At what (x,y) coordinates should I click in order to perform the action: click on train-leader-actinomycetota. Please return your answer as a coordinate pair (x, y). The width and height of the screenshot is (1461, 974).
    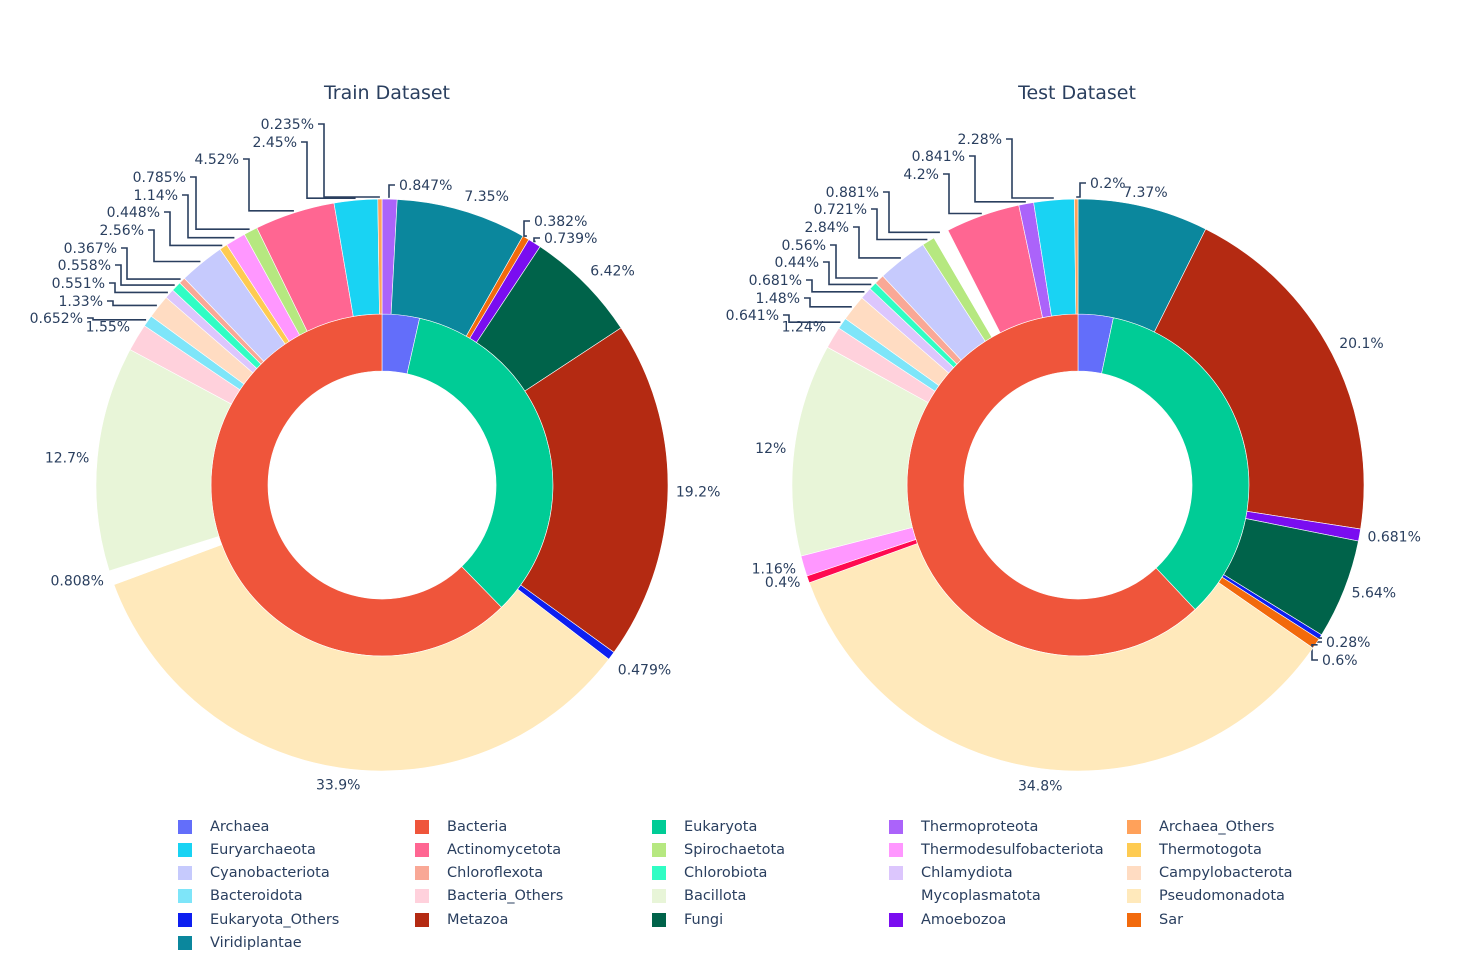
    Looking at the image, I should click on (268, 185).